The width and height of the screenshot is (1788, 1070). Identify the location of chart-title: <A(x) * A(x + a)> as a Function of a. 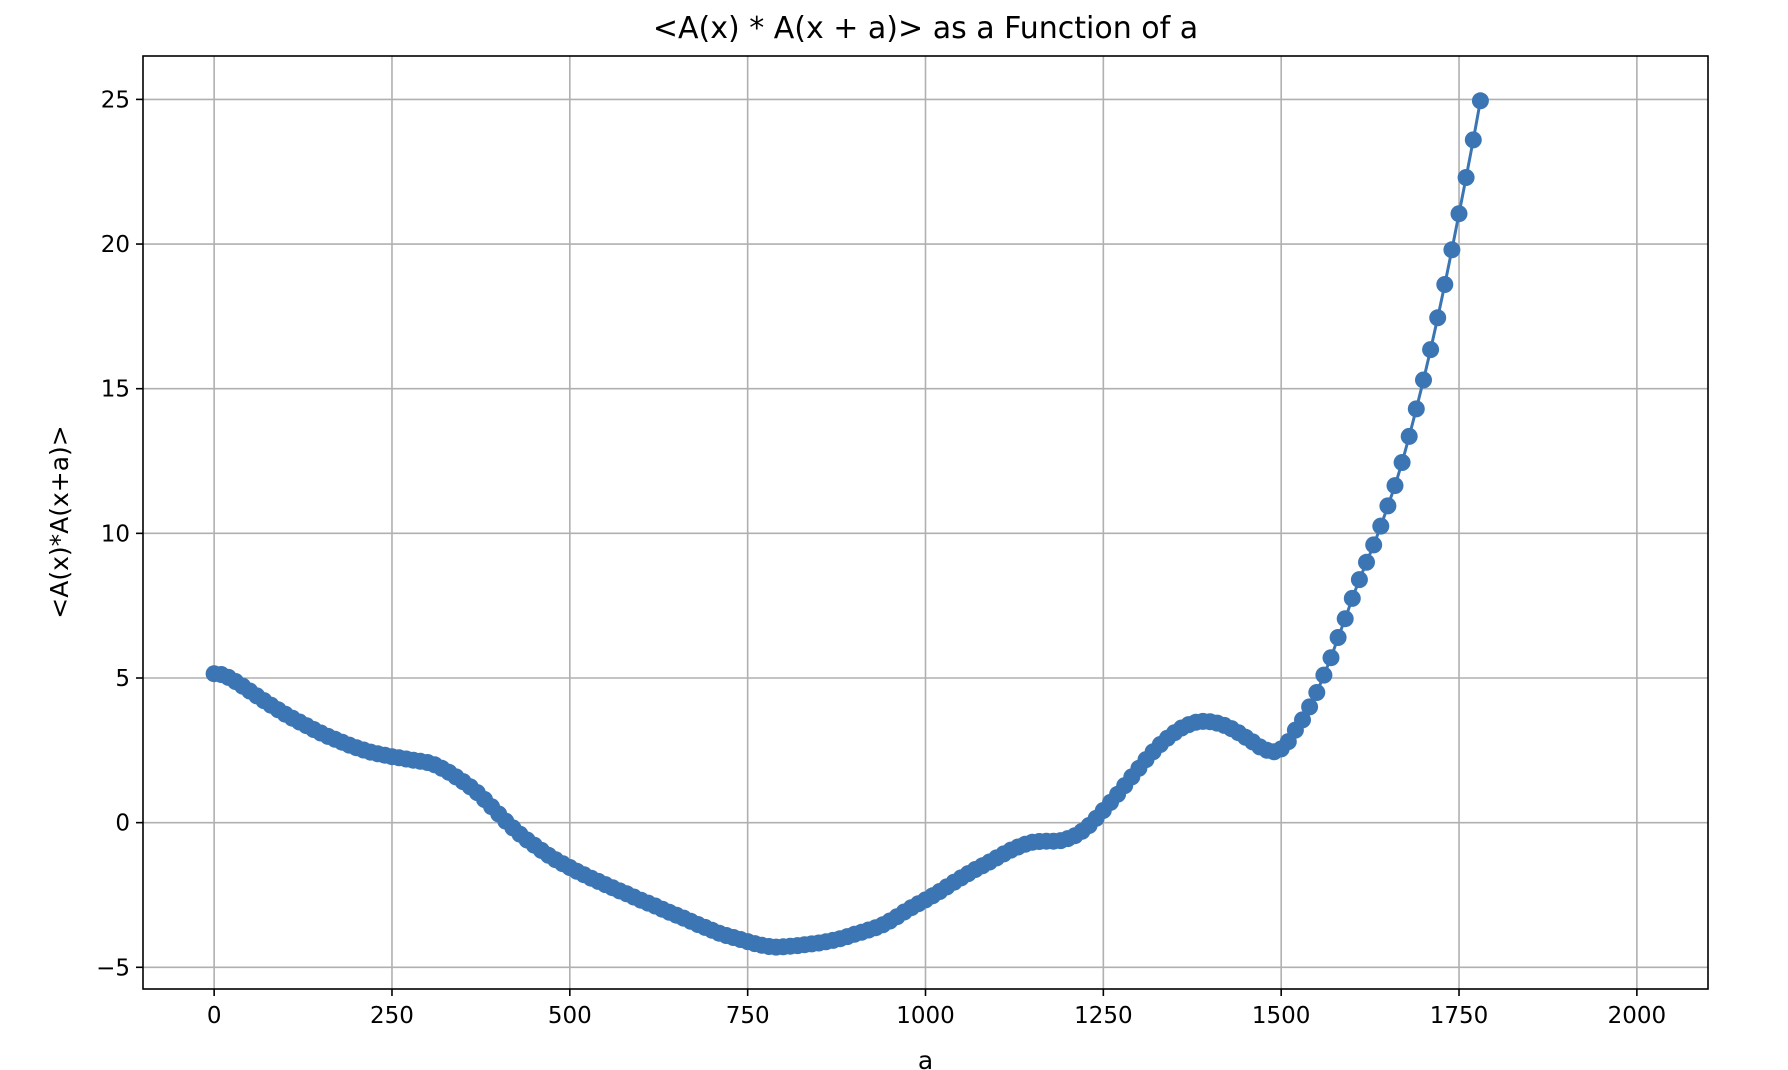
(925, 28).